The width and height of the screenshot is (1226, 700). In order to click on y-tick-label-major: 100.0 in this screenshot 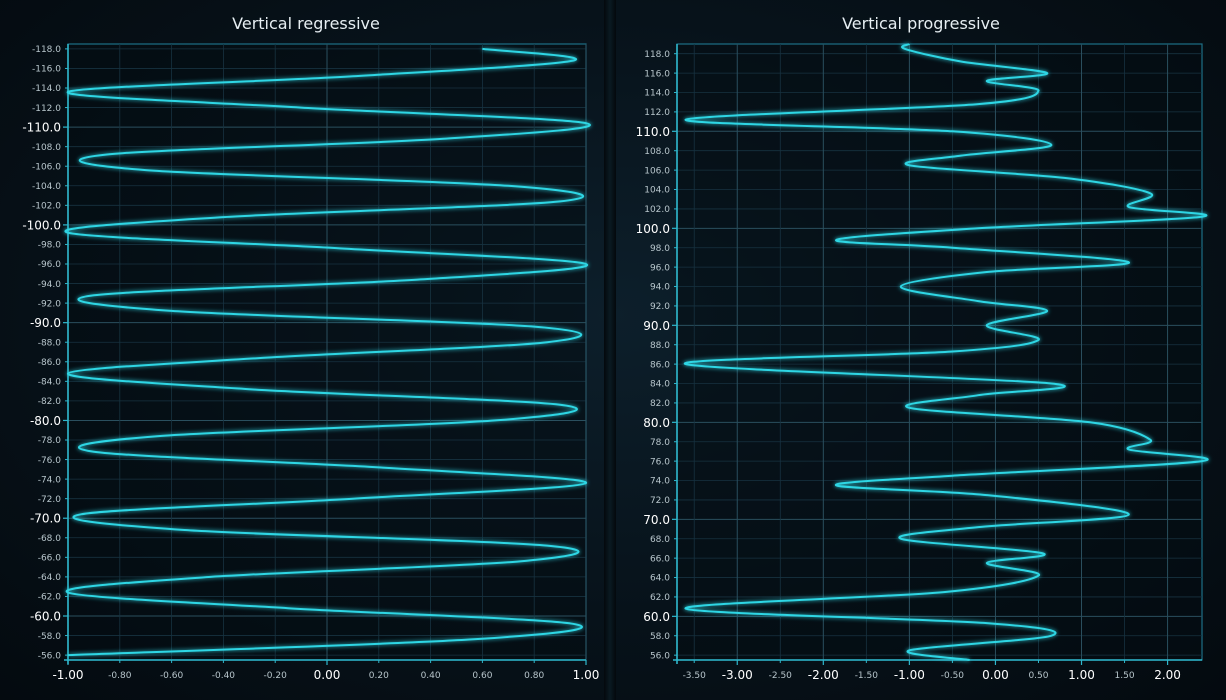, I will do `click(653, 229)`.